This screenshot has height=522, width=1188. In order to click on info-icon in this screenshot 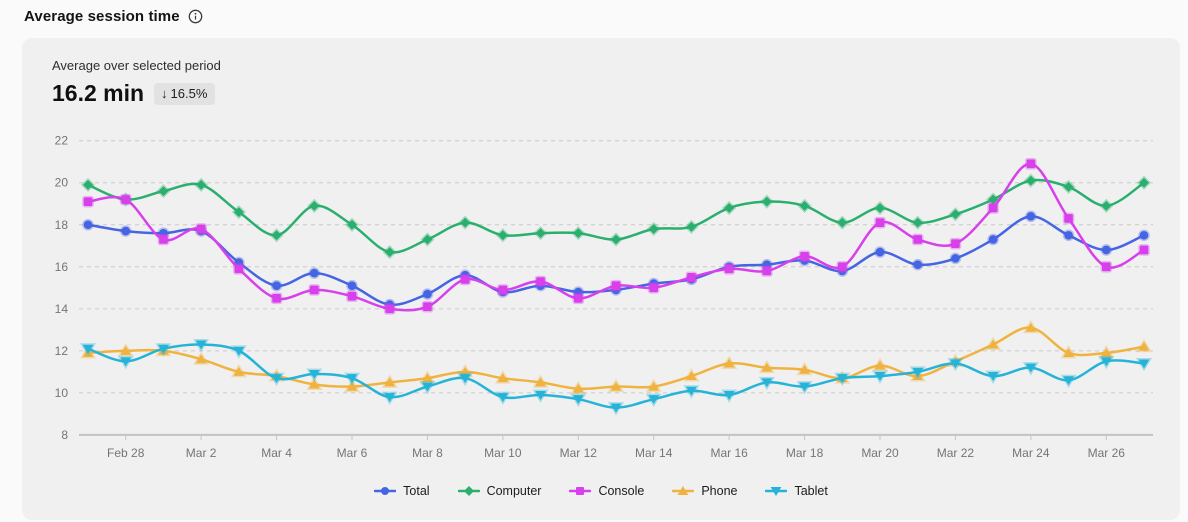, I will do `click(195, 16)`.